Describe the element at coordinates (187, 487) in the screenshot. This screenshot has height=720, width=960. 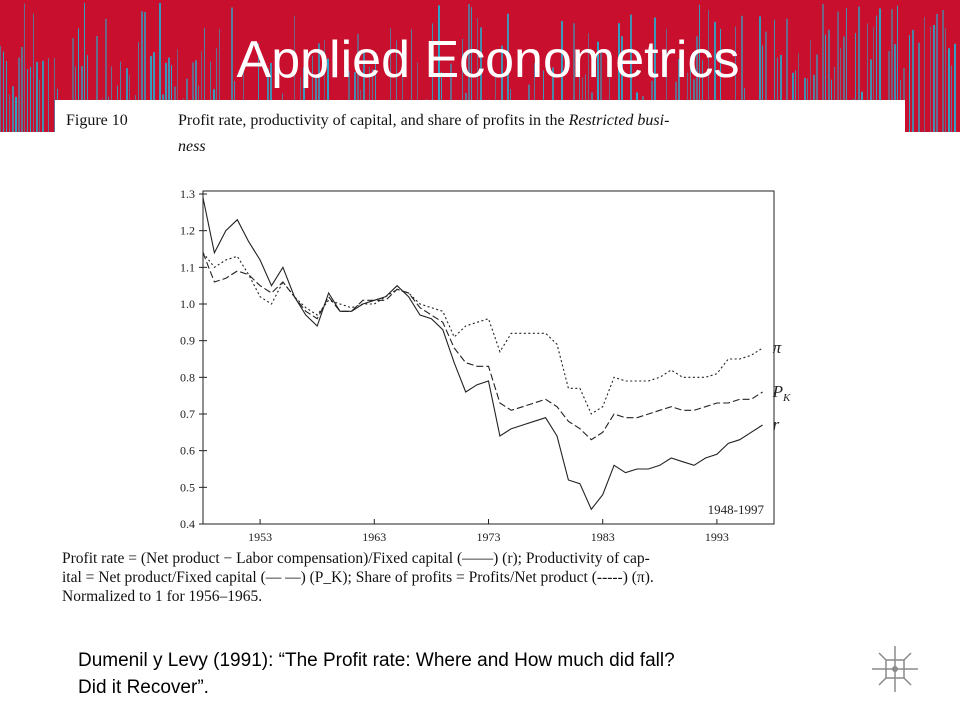
I see `y-tick-label: 0.5` at that location.